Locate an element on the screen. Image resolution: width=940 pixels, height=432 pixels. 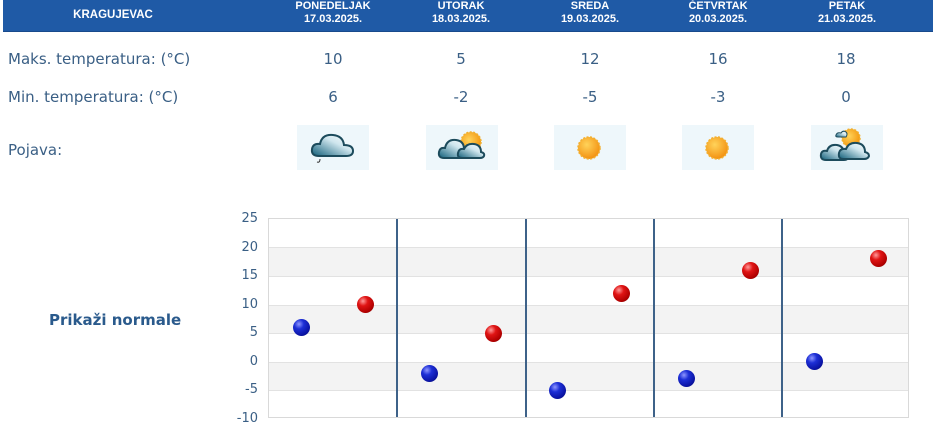
day-date: 17.03.2025. is located at coordinates (333, 19).